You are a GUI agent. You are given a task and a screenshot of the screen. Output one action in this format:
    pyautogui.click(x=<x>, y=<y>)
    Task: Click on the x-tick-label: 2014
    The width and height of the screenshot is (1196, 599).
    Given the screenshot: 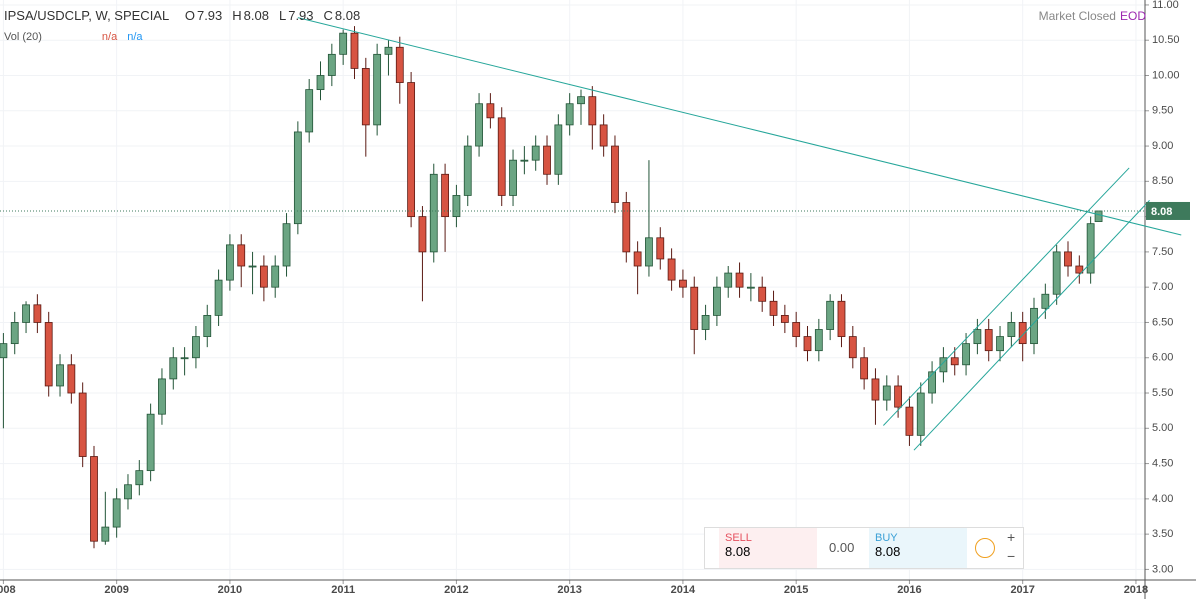 What is the action you would take?
    pyautogui.click(x=683, y=590)
    